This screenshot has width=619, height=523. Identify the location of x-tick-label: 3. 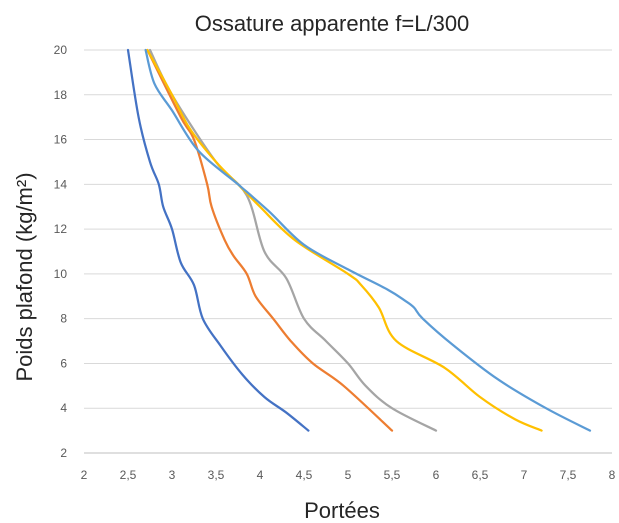
(172, 475).